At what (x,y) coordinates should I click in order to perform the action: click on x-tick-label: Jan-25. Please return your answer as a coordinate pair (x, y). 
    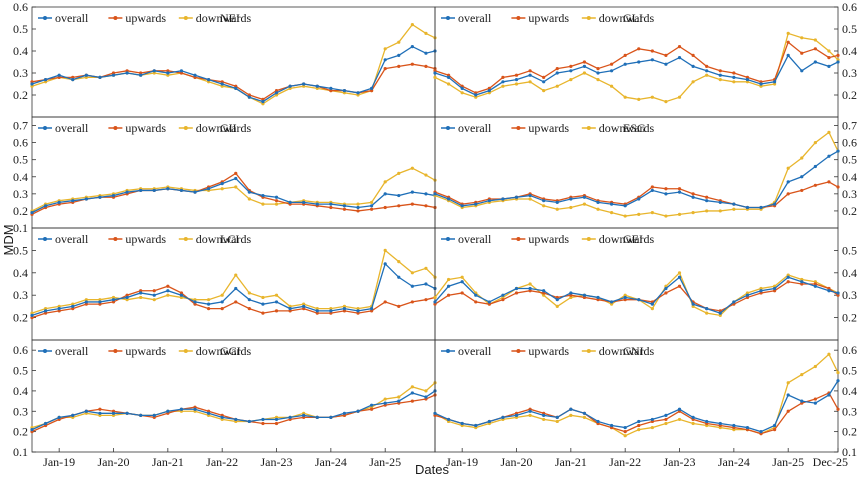
    Looking at the image, I should click on (385, 462).